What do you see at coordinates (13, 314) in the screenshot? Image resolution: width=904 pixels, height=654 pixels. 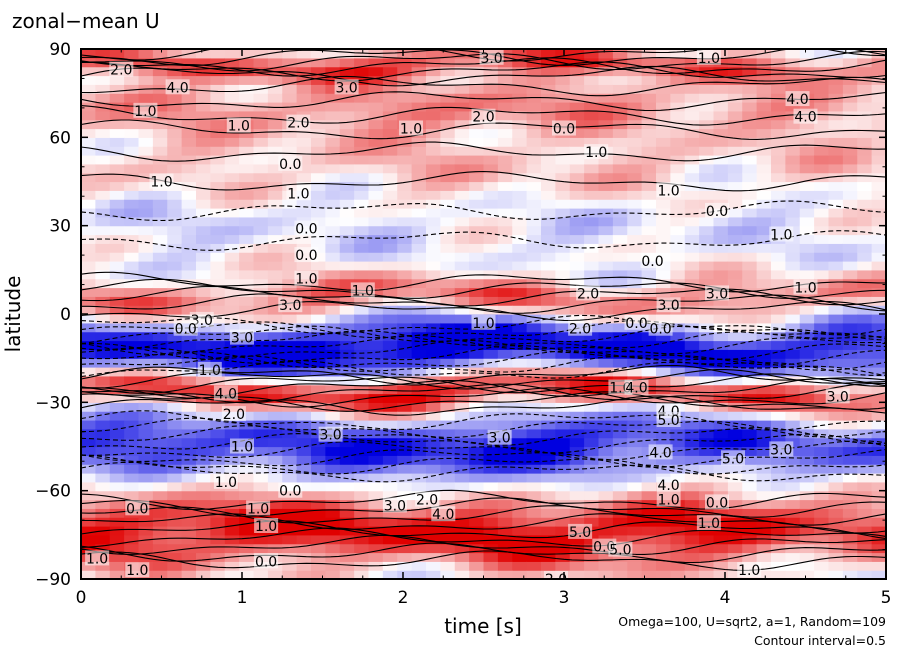 I see `y-axis-label: latitude` at bounding box center [13, 314].